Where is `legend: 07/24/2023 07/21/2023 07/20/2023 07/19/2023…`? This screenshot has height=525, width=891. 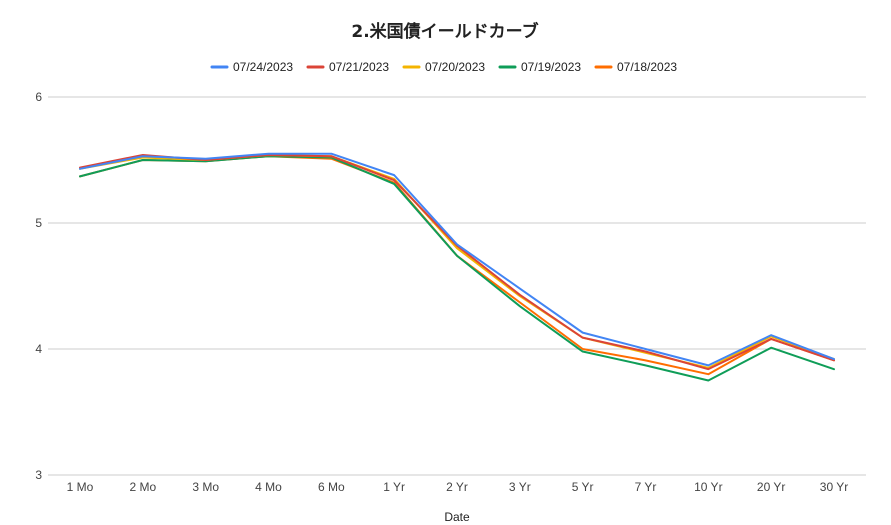 legend: 07/24/2023 07/21/2023 07/20/2023 07/19/2023… is located at coordinates (443, 67).